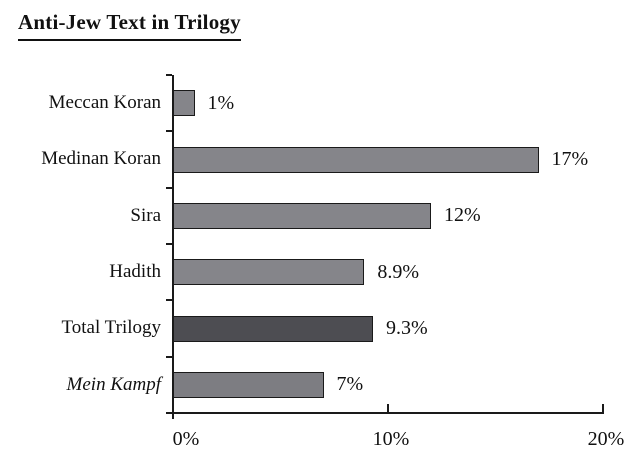 The width and height of the screenshot is (637, 469). What do you see at coordinates (111, 328) in the screenshot?
I see `category-label: Total Trilogy` at bounding box center [111, 328].